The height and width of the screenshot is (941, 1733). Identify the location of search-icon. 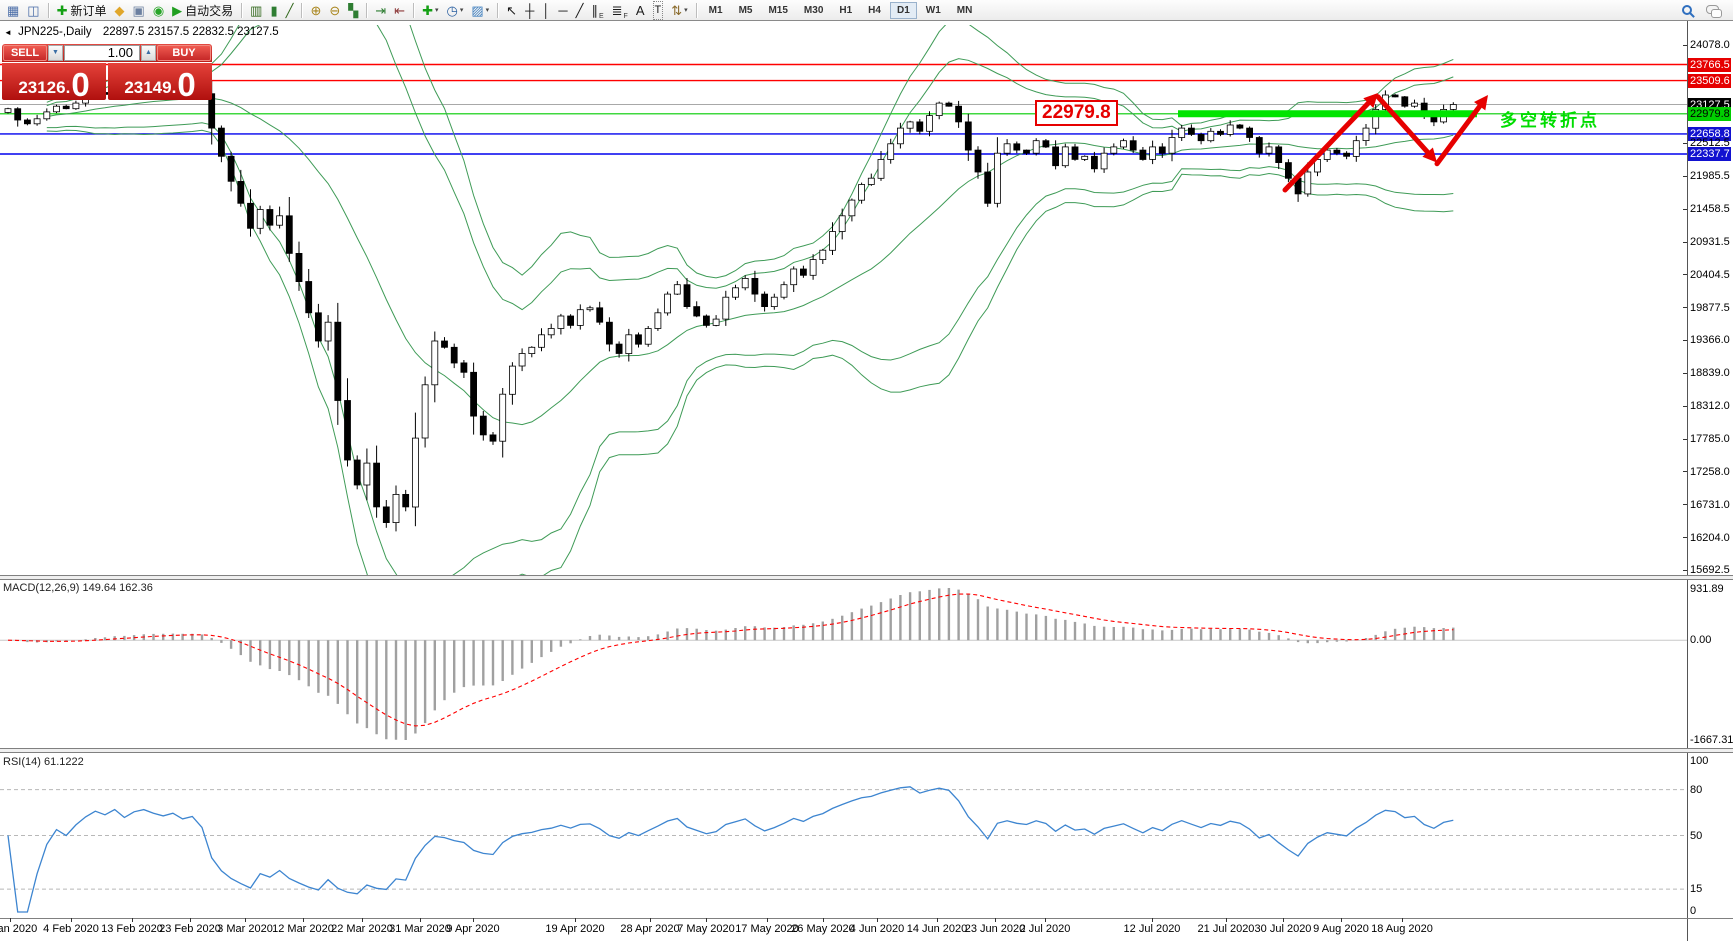
(1687, 10).